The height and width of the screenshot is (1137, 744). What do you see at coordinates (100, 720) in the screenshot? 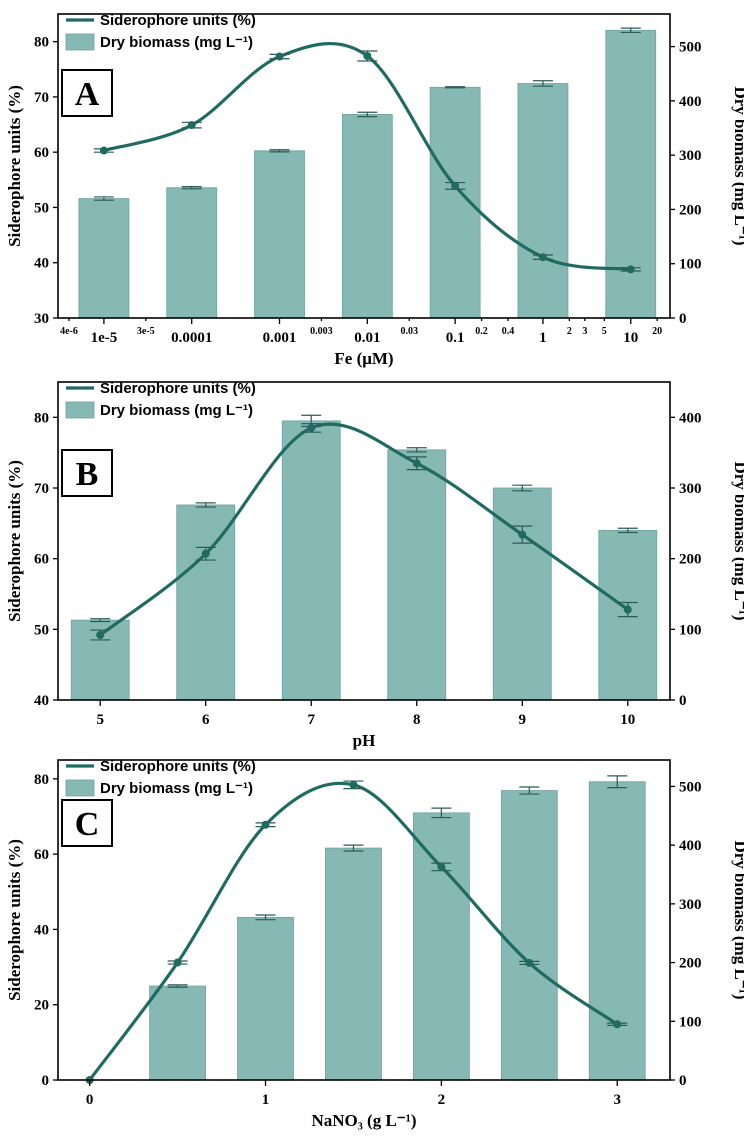
I see `x-tick-label: 5` at bounding box center [100, 720].